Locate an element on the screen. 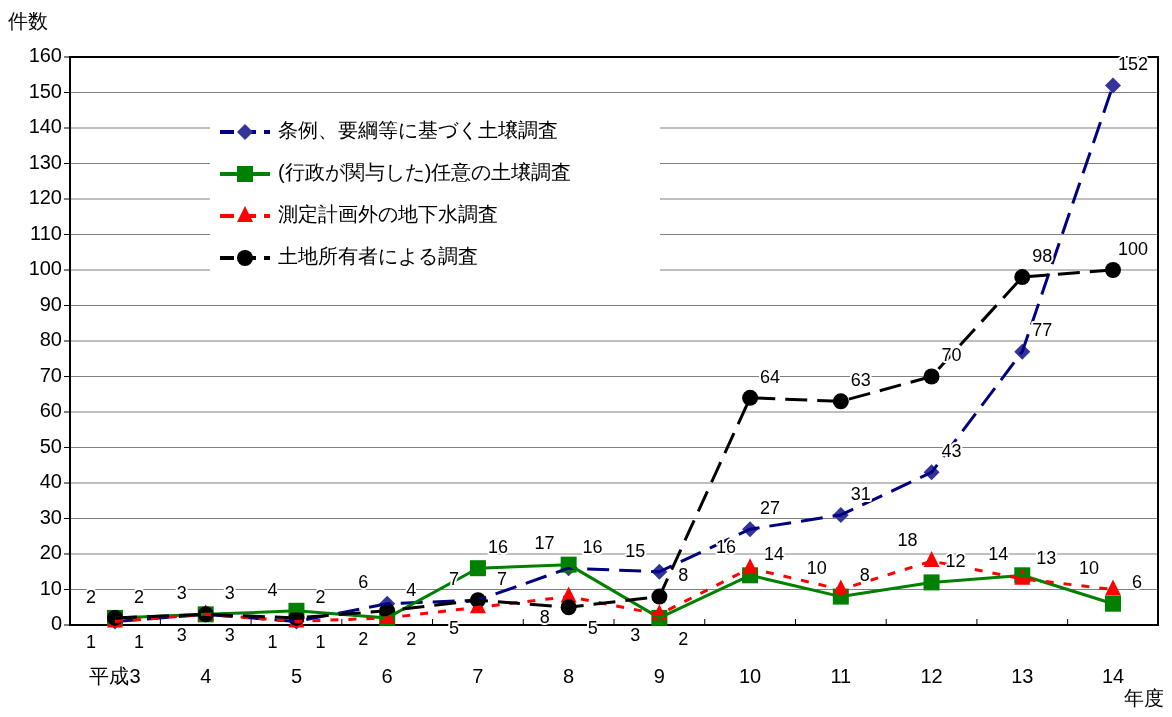 The width and height of the screenshot is (1172, 717). data-label: 31 is located at coordinates (860, 493).